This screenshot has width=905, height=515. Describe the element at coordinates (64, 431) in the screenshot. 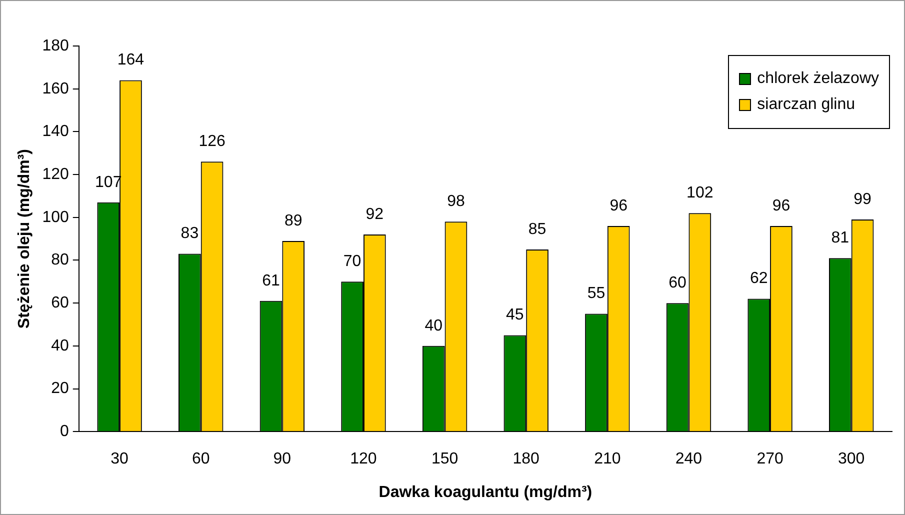

I see `y-tick-label: 0` at that location.